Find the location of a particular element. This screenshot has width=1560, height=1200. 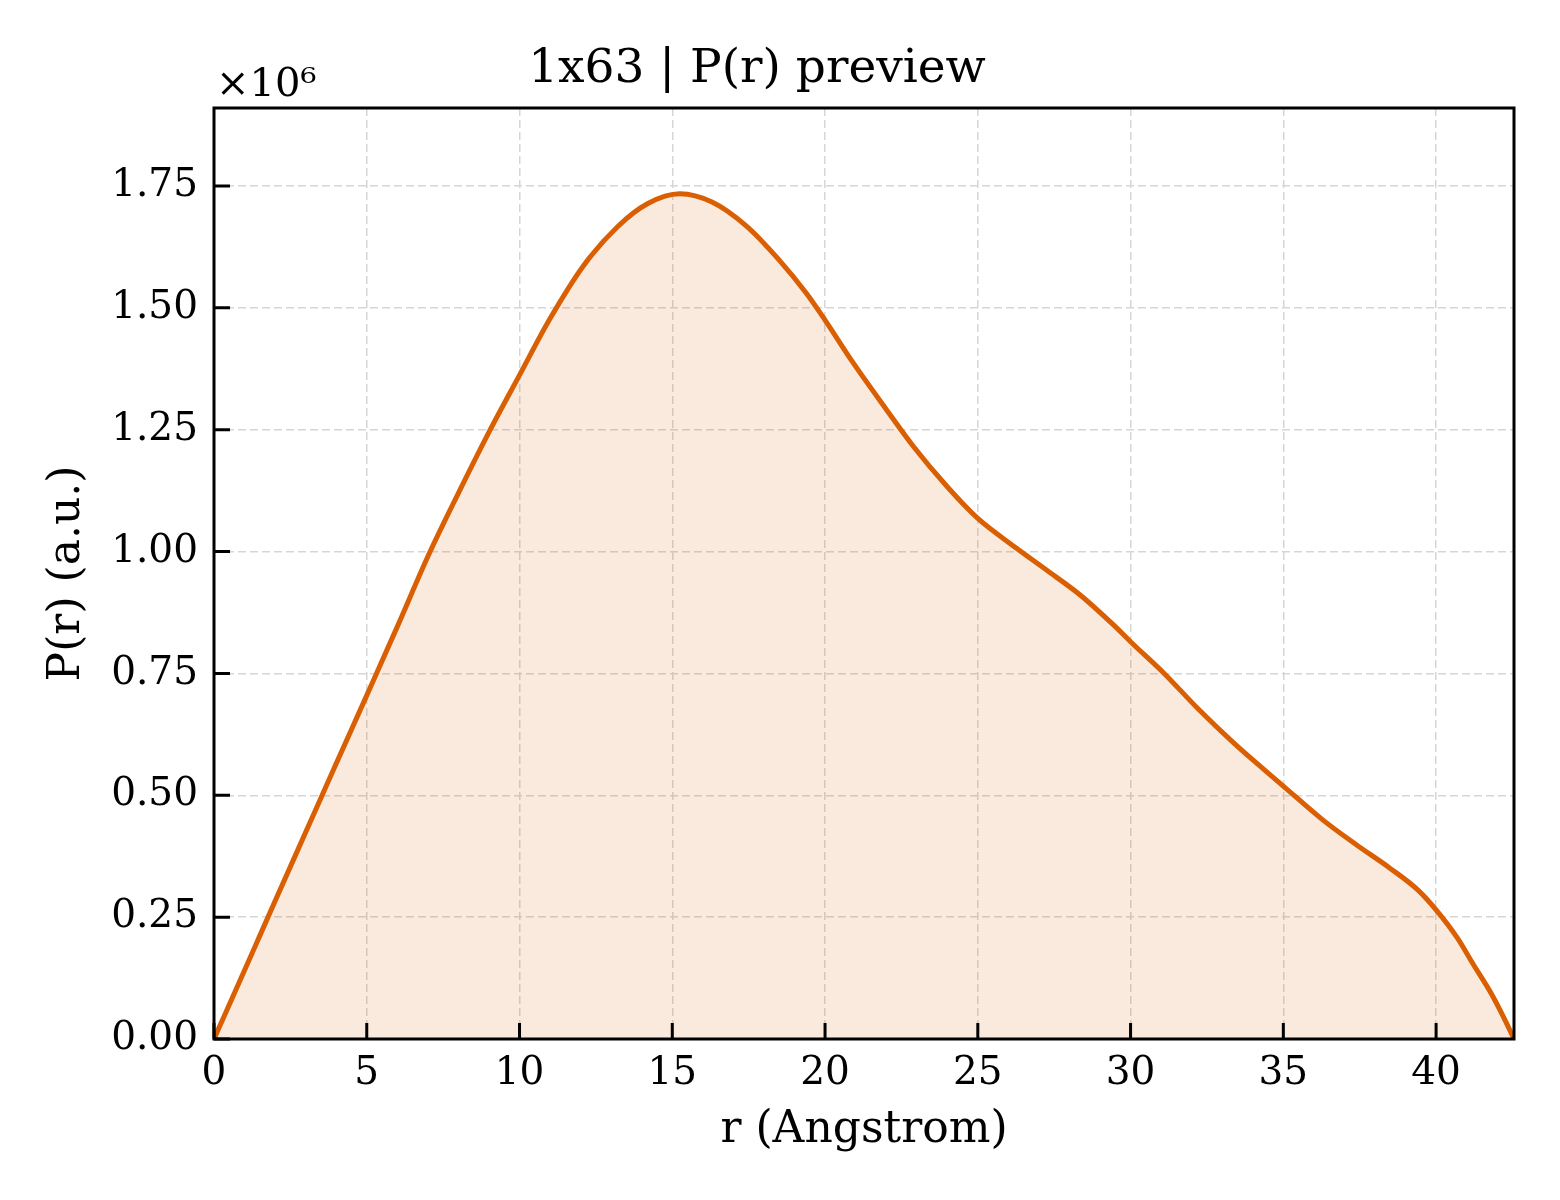

chart-title: 1x63 | P(r) preview is located at coordinates (757, 66).